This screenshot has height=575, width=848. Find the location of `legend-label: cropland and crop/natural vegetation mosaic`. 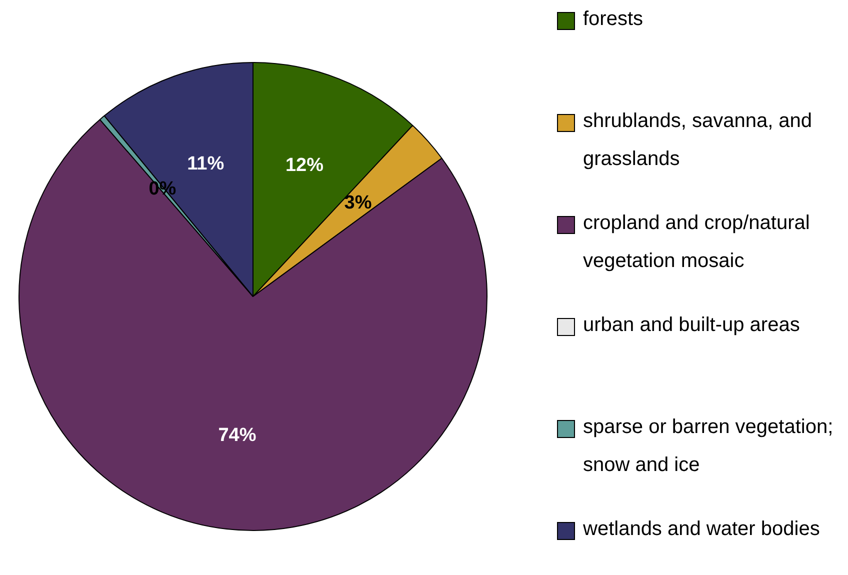

legend-label: cropland and crop/natural vegetation mosaic is located at coordinates (697, 242).